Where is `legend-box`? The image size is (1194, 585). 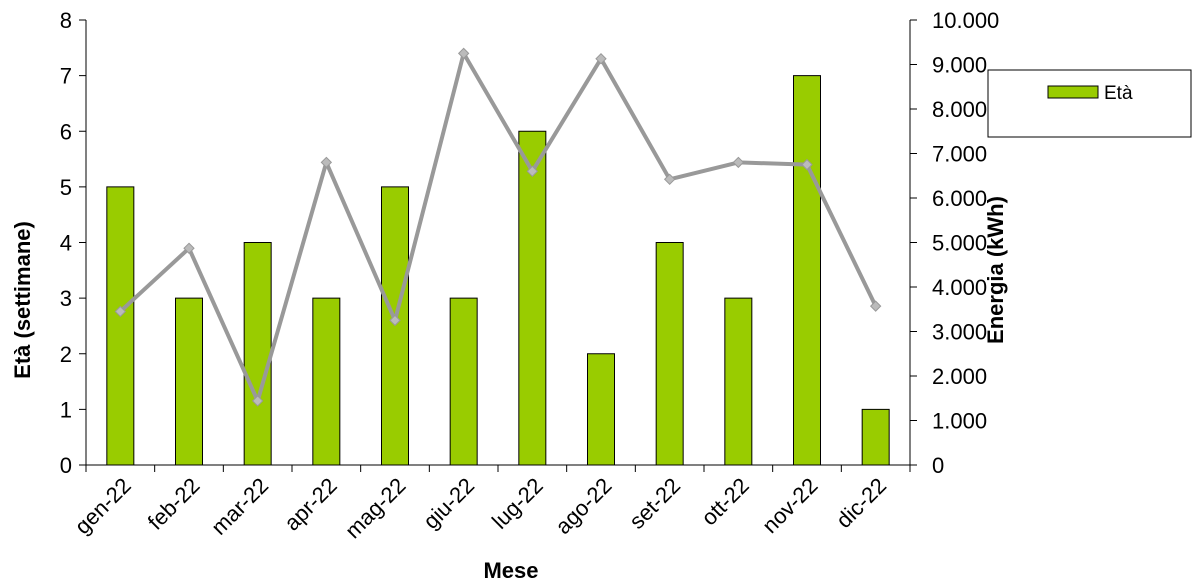 legend-box is located at coordinates (1089, 103).